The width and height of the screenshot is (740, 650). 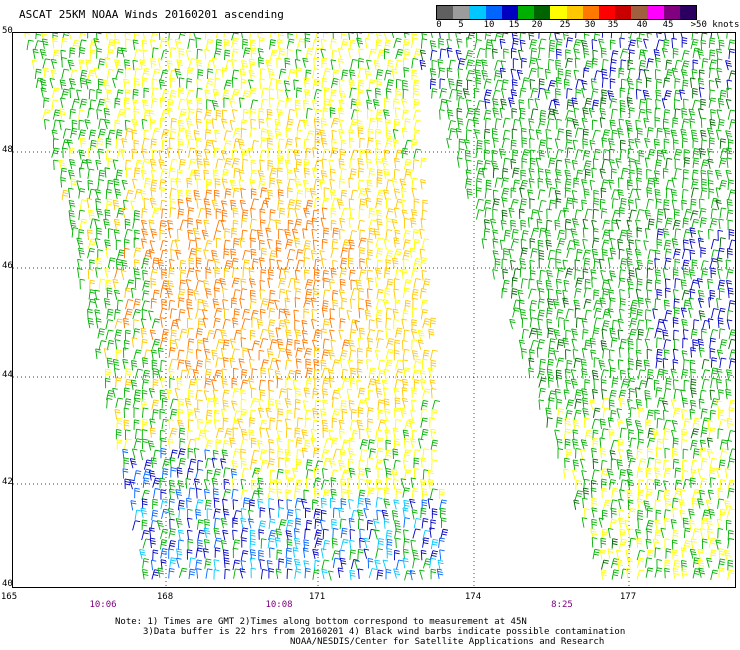 What do you see at coordinates (562, 605) in the screenshot?
I see `time-label: 8:25` at bounding box center [562, 605].